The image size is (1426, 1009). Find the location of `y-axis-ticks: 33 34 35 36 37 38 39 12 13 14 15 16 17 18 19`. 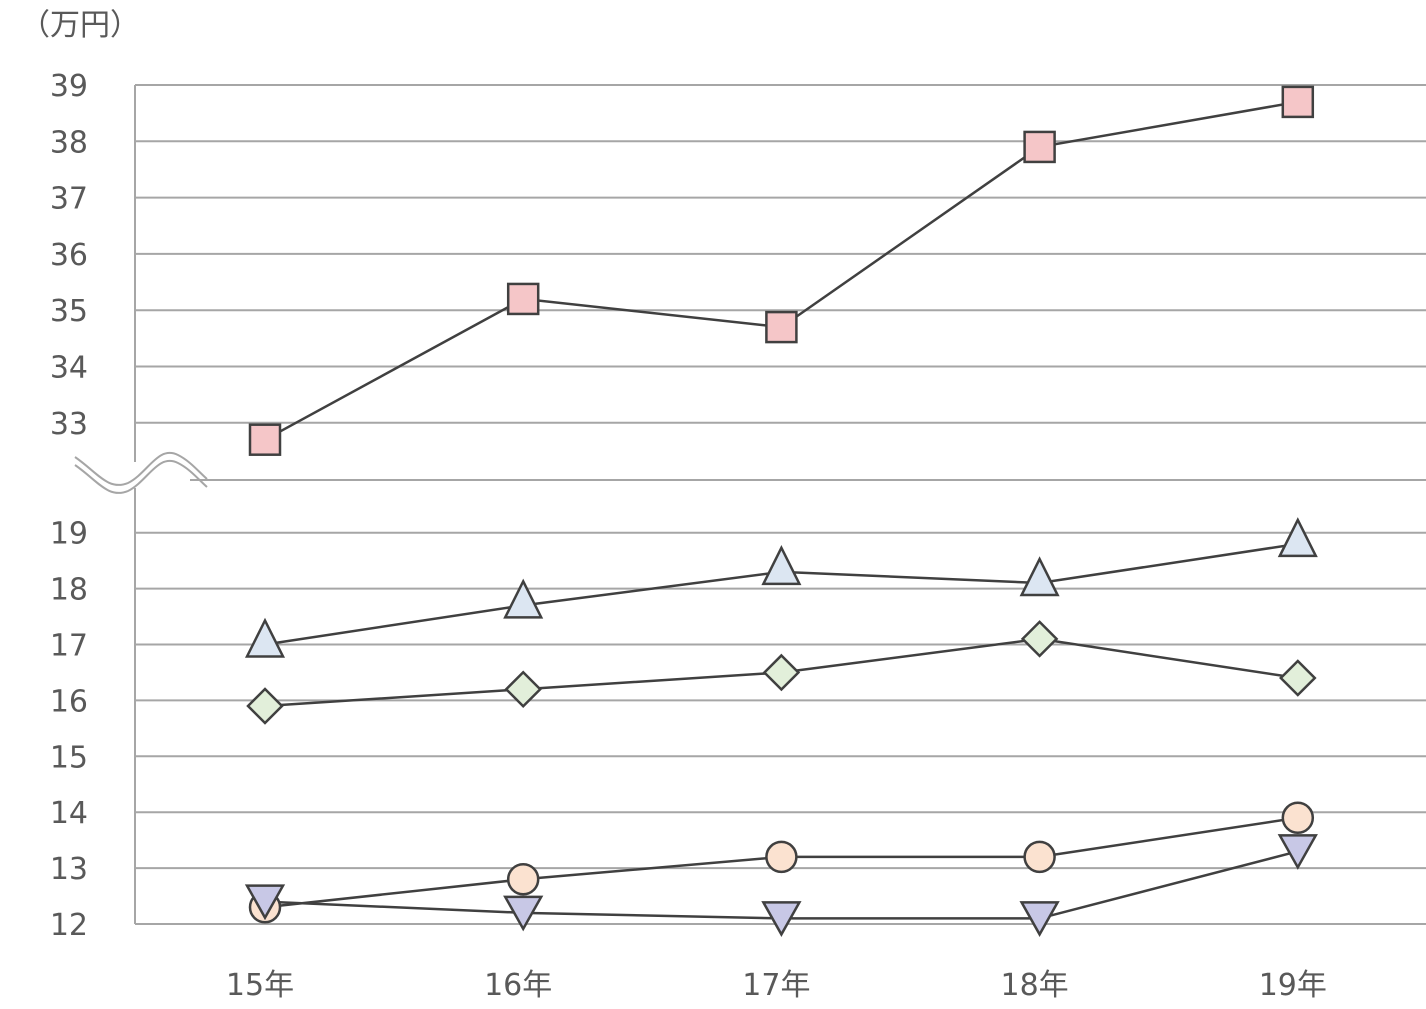

y-axis-ticks: 33 34 35 36 37 38 39 12 13 14 15 16 17 18 19 is located at coordinates (69, 506).